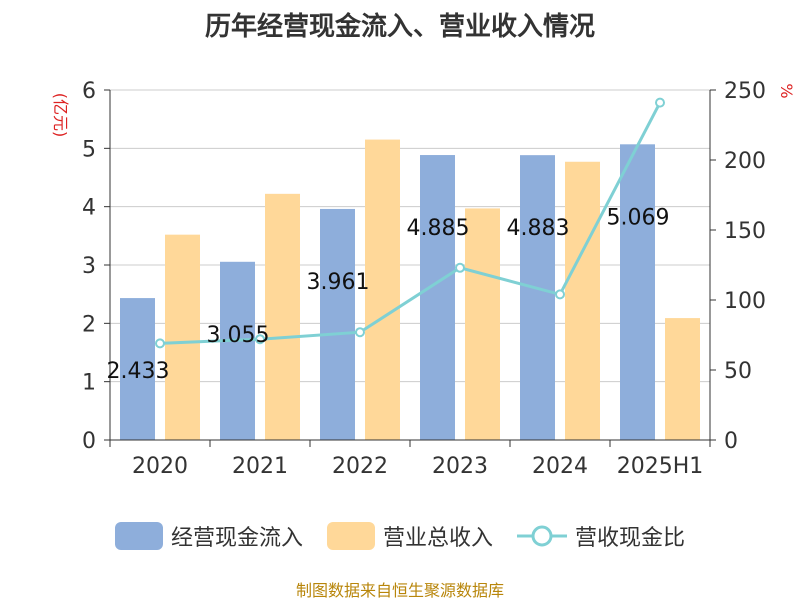  I want to click on x-axis-tick-label: 2024, so click(560, 466).